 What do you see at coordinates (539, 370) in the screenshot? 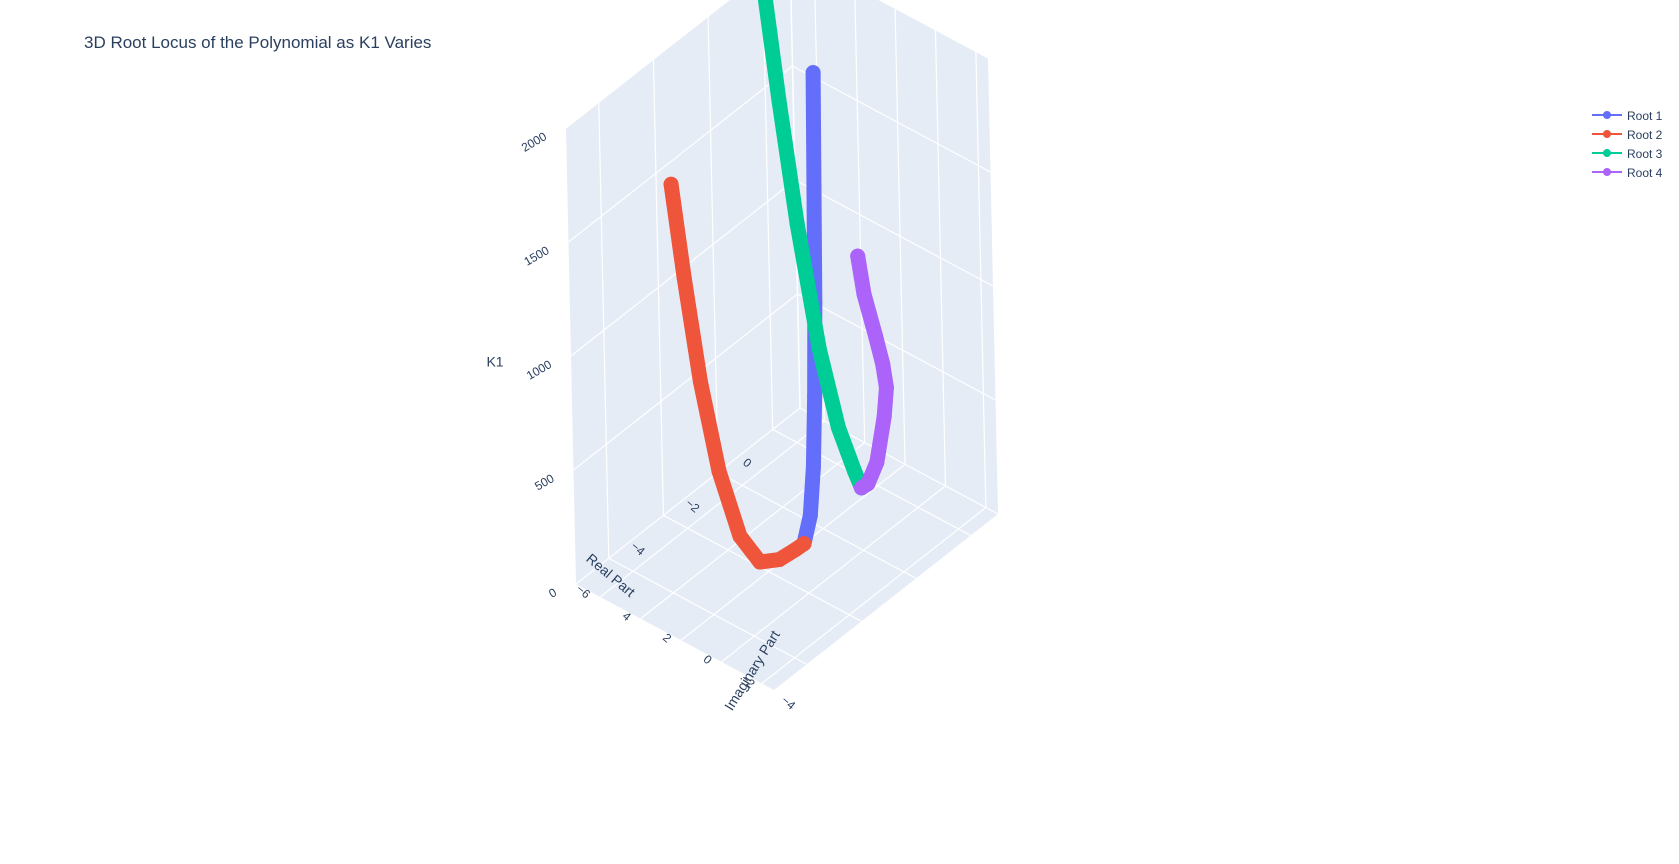
I see `z-tick-label: 1000` at bounding box center [539, 370].